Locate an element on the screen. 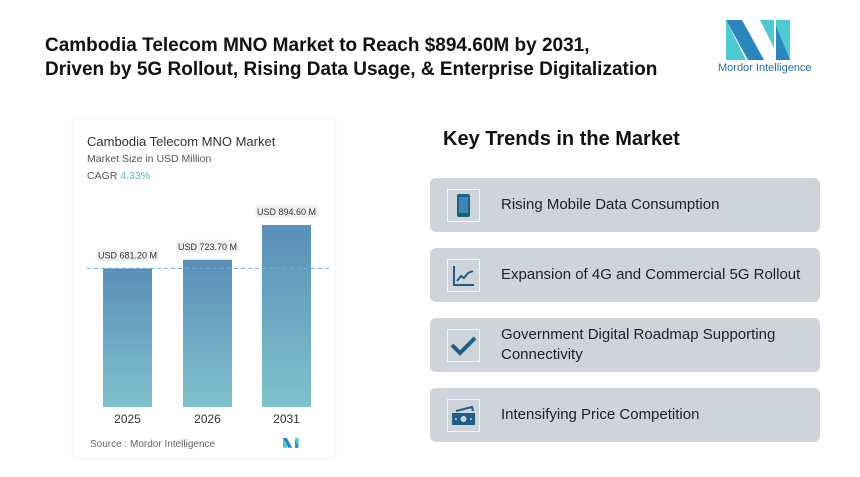 The width and height of the screenshot is (860, 477). logo-text: Mordor Intelligence is located at coordinates (765, 68).